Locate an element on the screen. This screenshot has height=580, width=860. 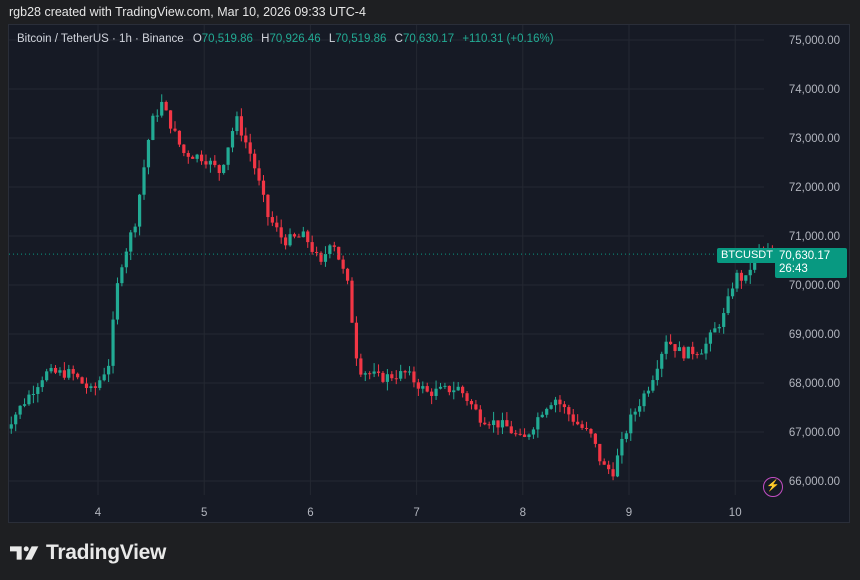
bolt-icon: ⚡ is located at coordinates (773, 487).